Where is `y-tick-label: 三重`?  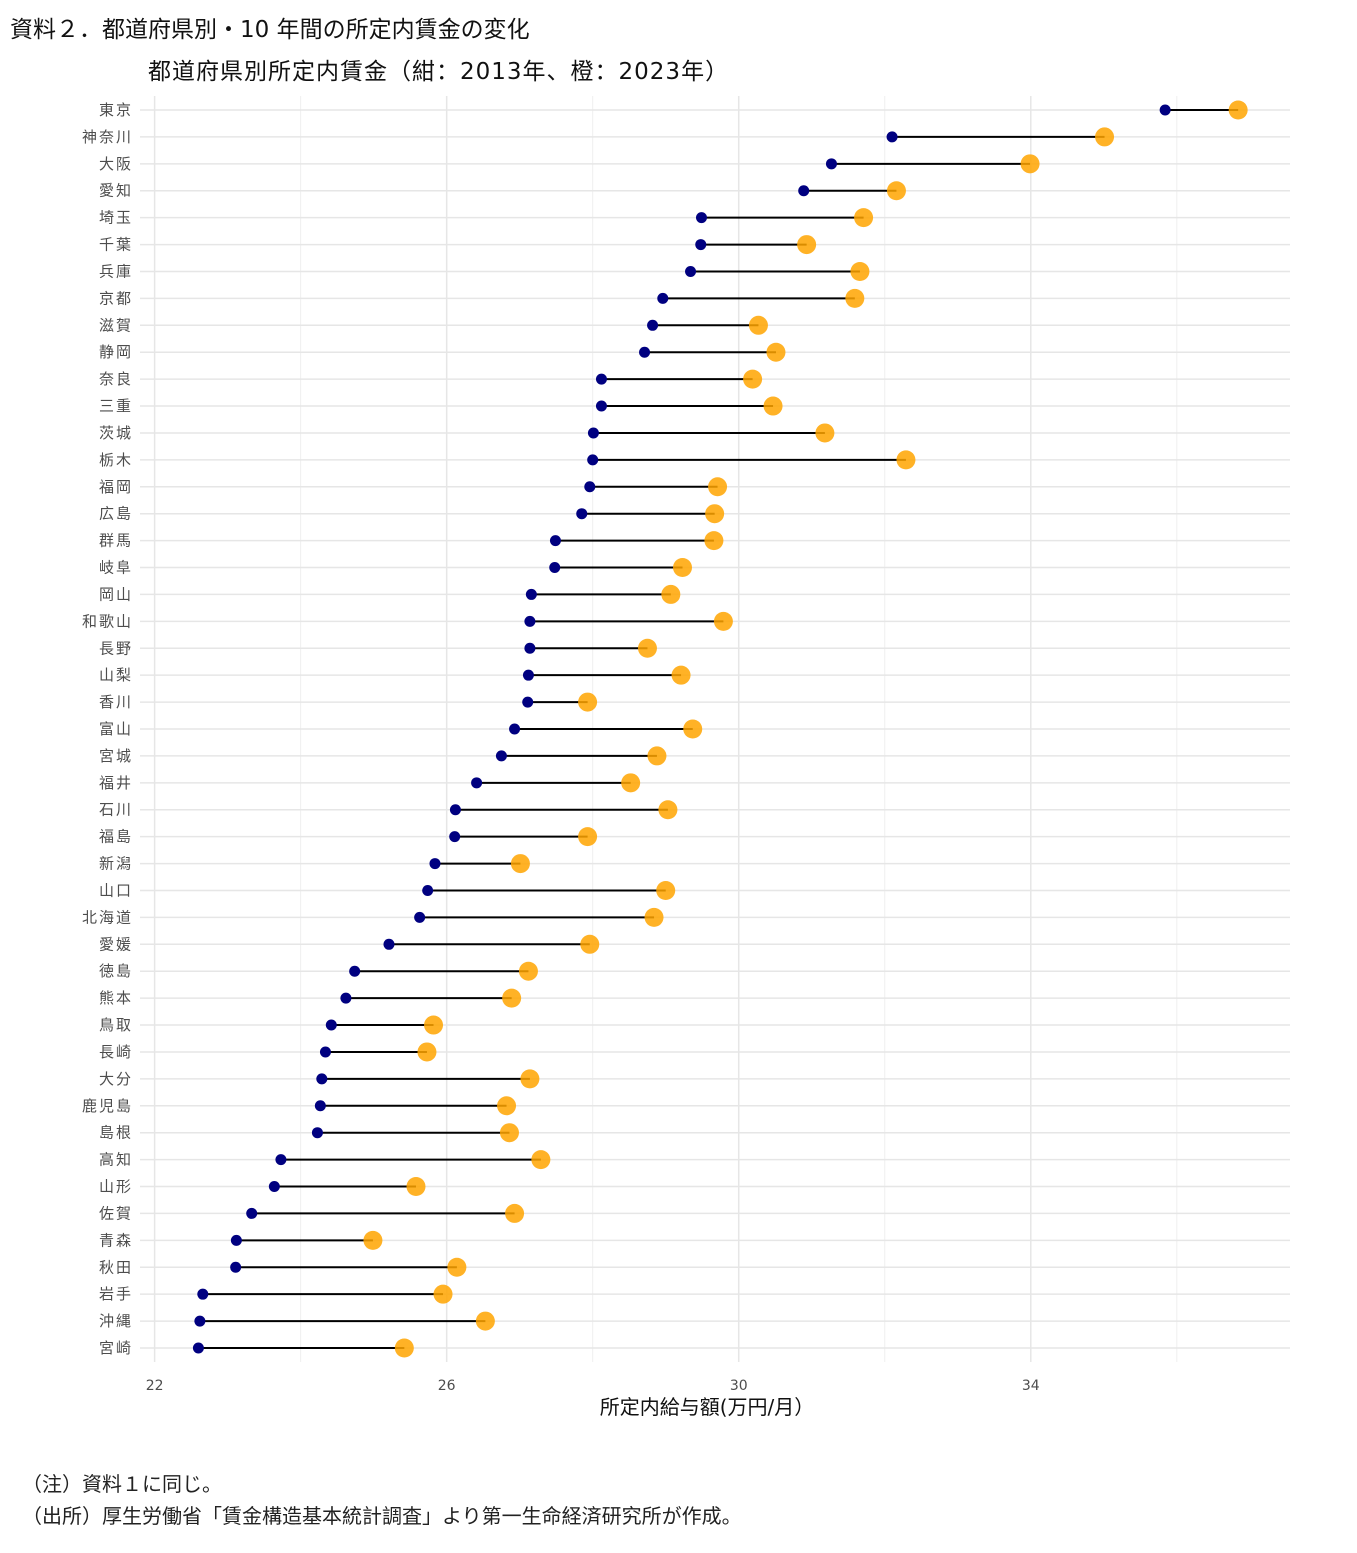
y-tick-label: 三重 is located at coordinates (116, 406).